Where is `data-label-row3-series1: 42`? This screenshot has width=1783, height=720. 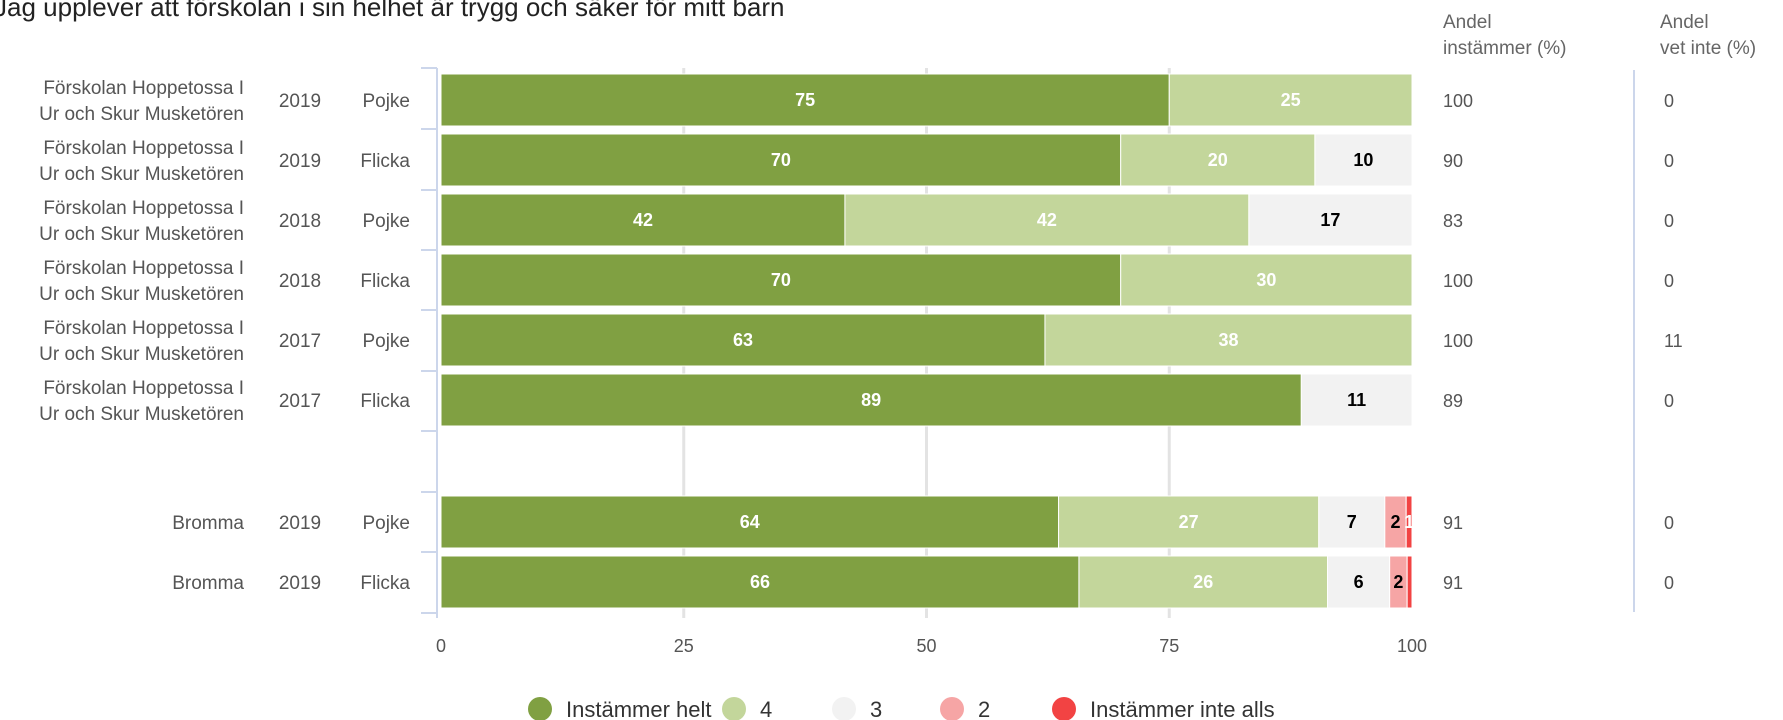
data-label-row3-series1: 42 is located at coordinates (643, 220).